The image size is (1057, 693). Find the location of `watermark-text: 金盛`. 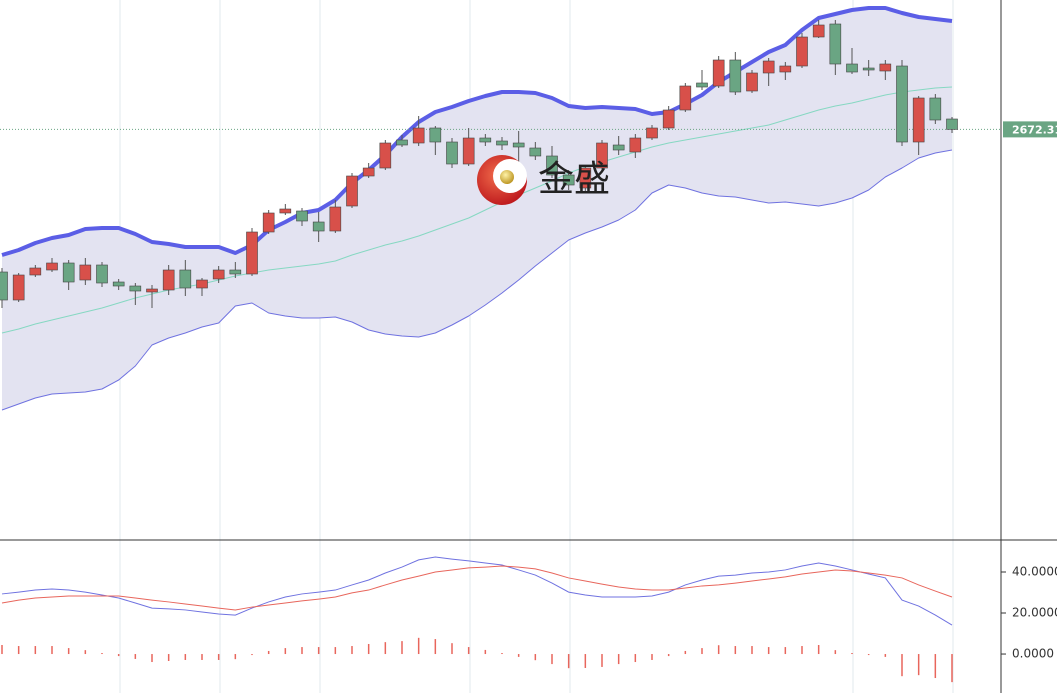

watermark-text: 金盛 is located at coordinates (574, 179).